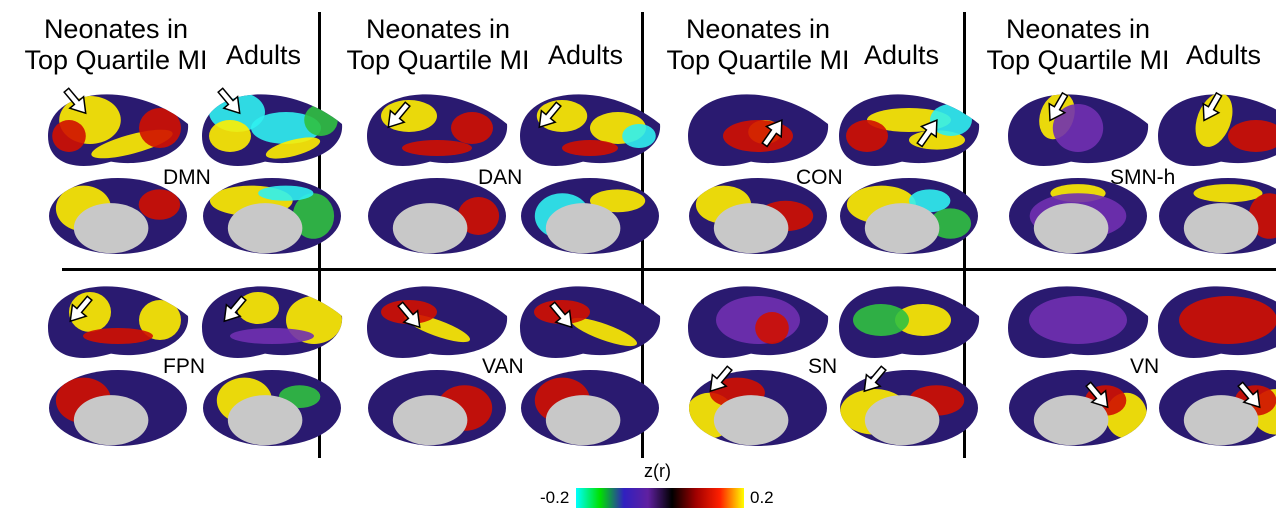 Image resolution: width=1276 pixels, height=510 pixels. What do you see at coordinates (264, 55) in the screenshot?
I see `adults-header-1: Adults` at bounding box center [264, 55].